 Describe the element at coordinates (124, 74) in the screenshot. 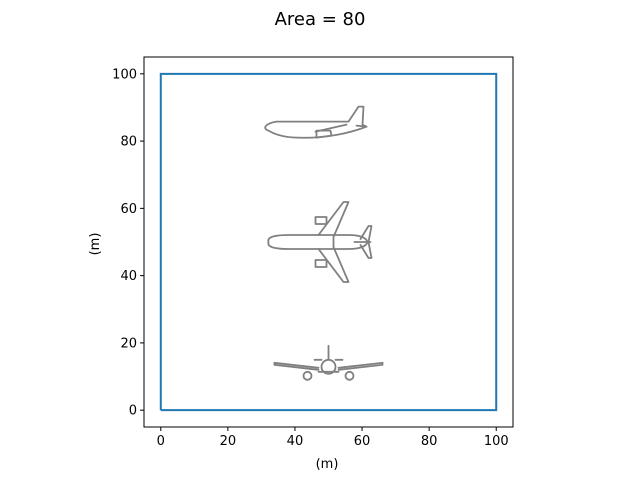

I see `y-tick-label: 100` at that location.